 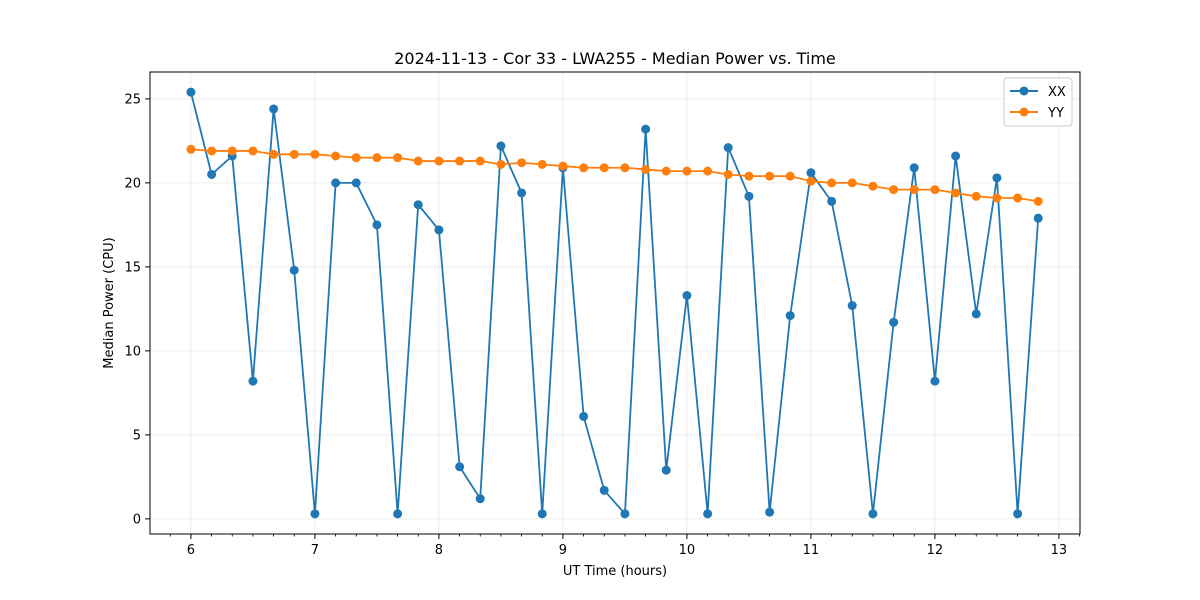 I want to click on y-tick-label: 0, so click(x=137, y=519).